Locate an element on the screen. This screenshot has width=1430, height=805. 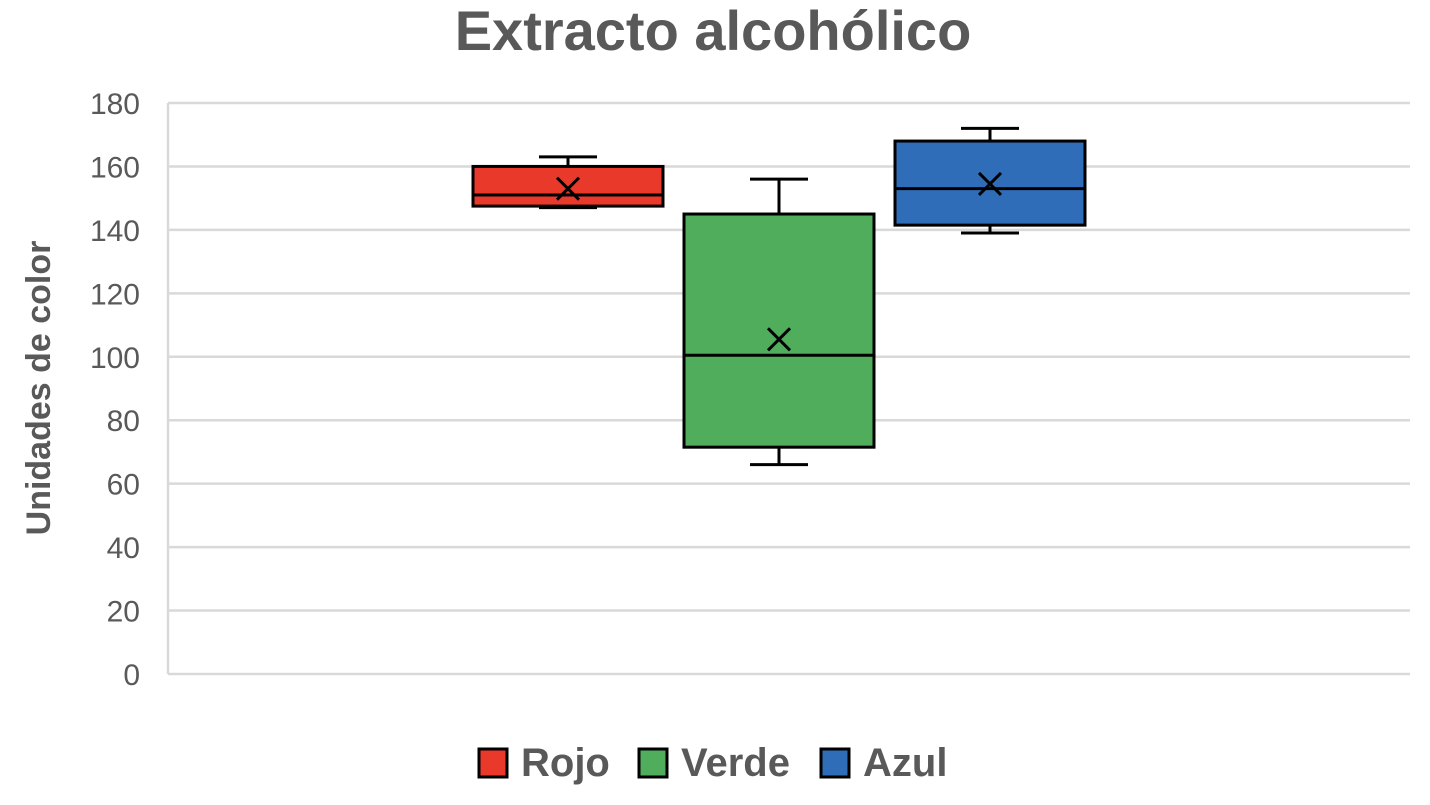
legend-item-azul: Azul is located at coordinates (883, 763).